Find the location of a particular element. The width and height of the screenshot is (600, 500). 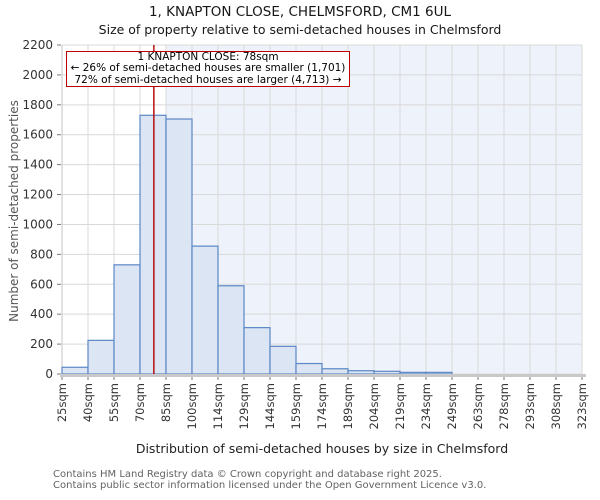

y-tick-label: 1200 is located at coordinates (37, 195).